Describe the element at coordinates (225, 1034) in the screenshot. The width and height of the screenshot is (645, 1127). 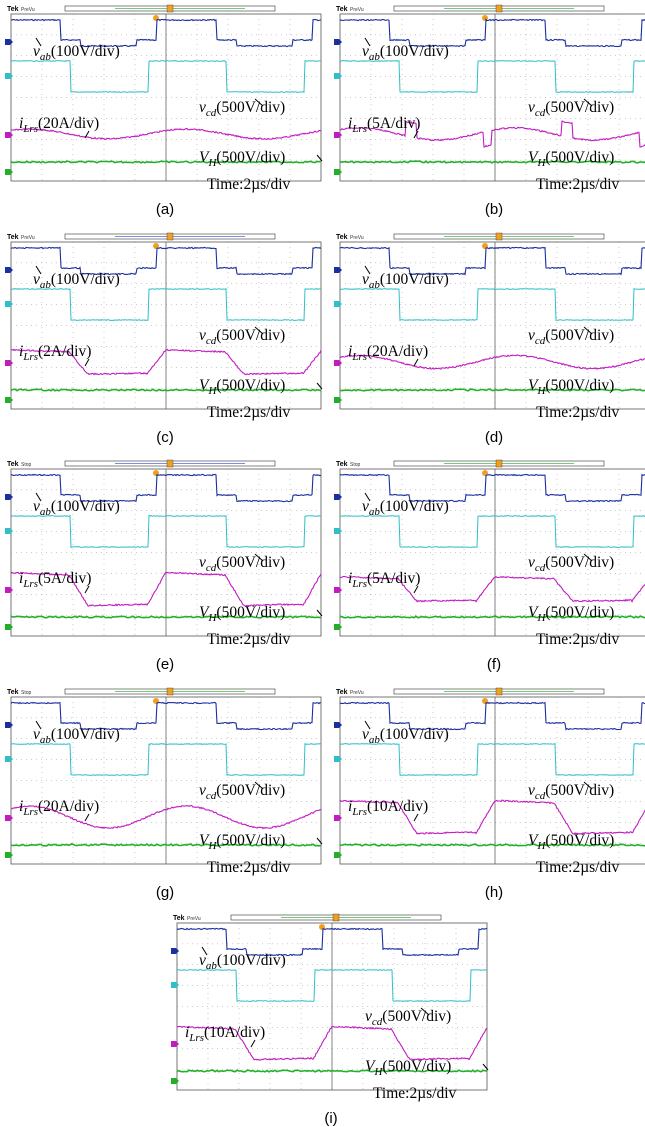
I see `ilrs-label: iLrs(10A/div)` at that location.